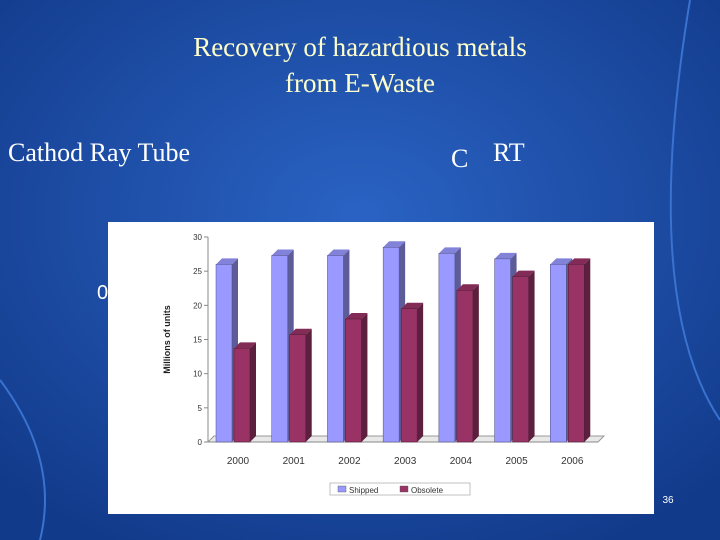 This screenshot has width=720, height=540. I want to click on heading: C, so click(459, 158).